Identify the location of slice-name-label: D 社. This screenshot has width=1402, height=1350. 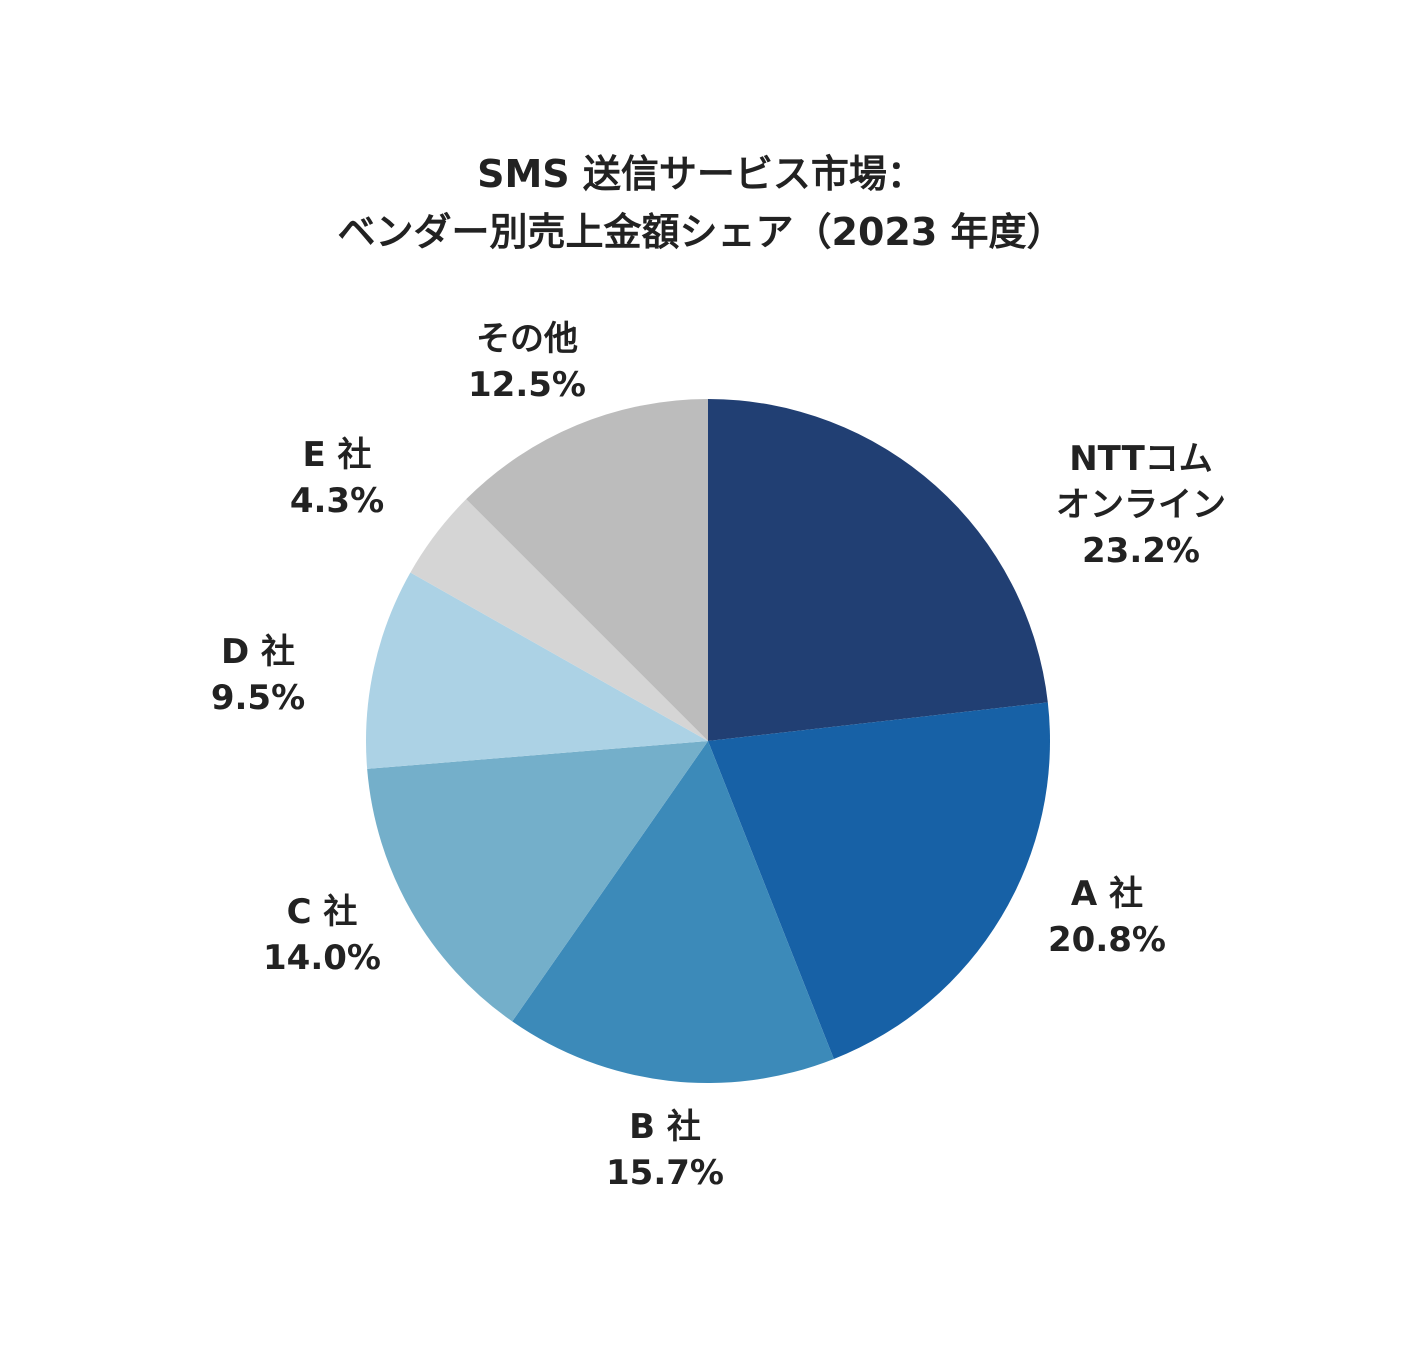
(258, 652).